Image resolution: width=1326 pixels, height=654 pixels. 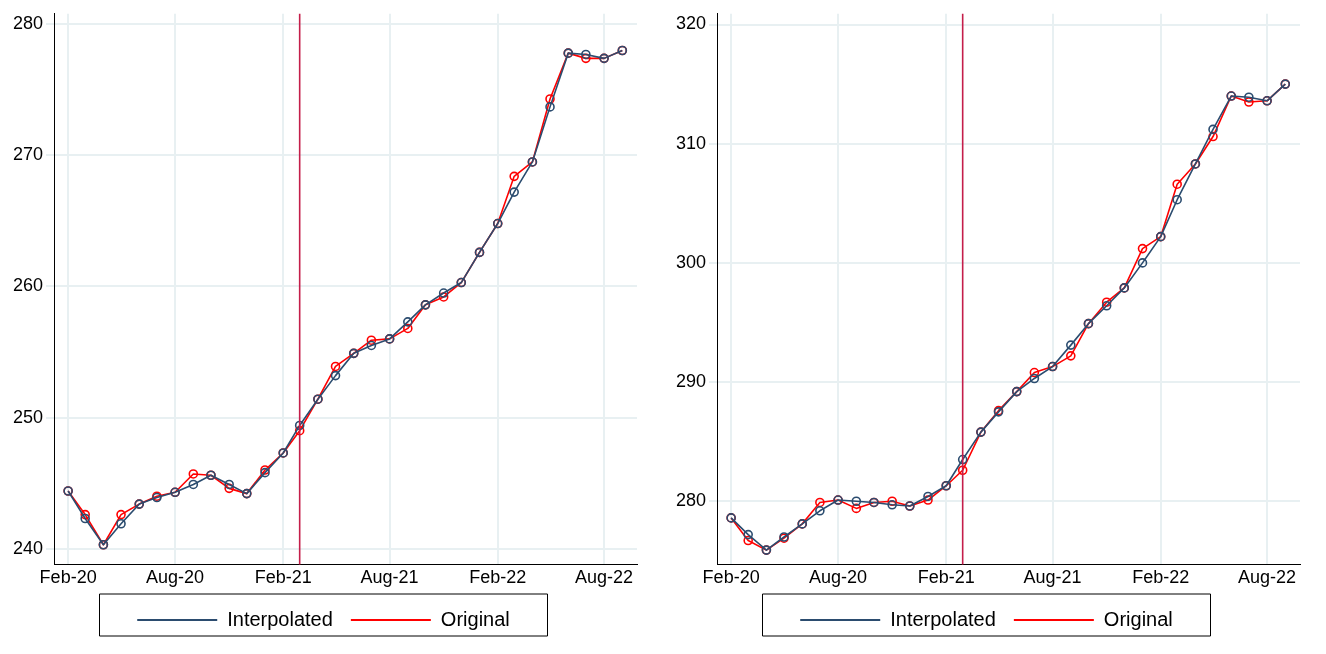 What do you see at coordinates (691, 23) in the screenshot?
I see `y-tick-label: 320` at bounding box center [691, 23].